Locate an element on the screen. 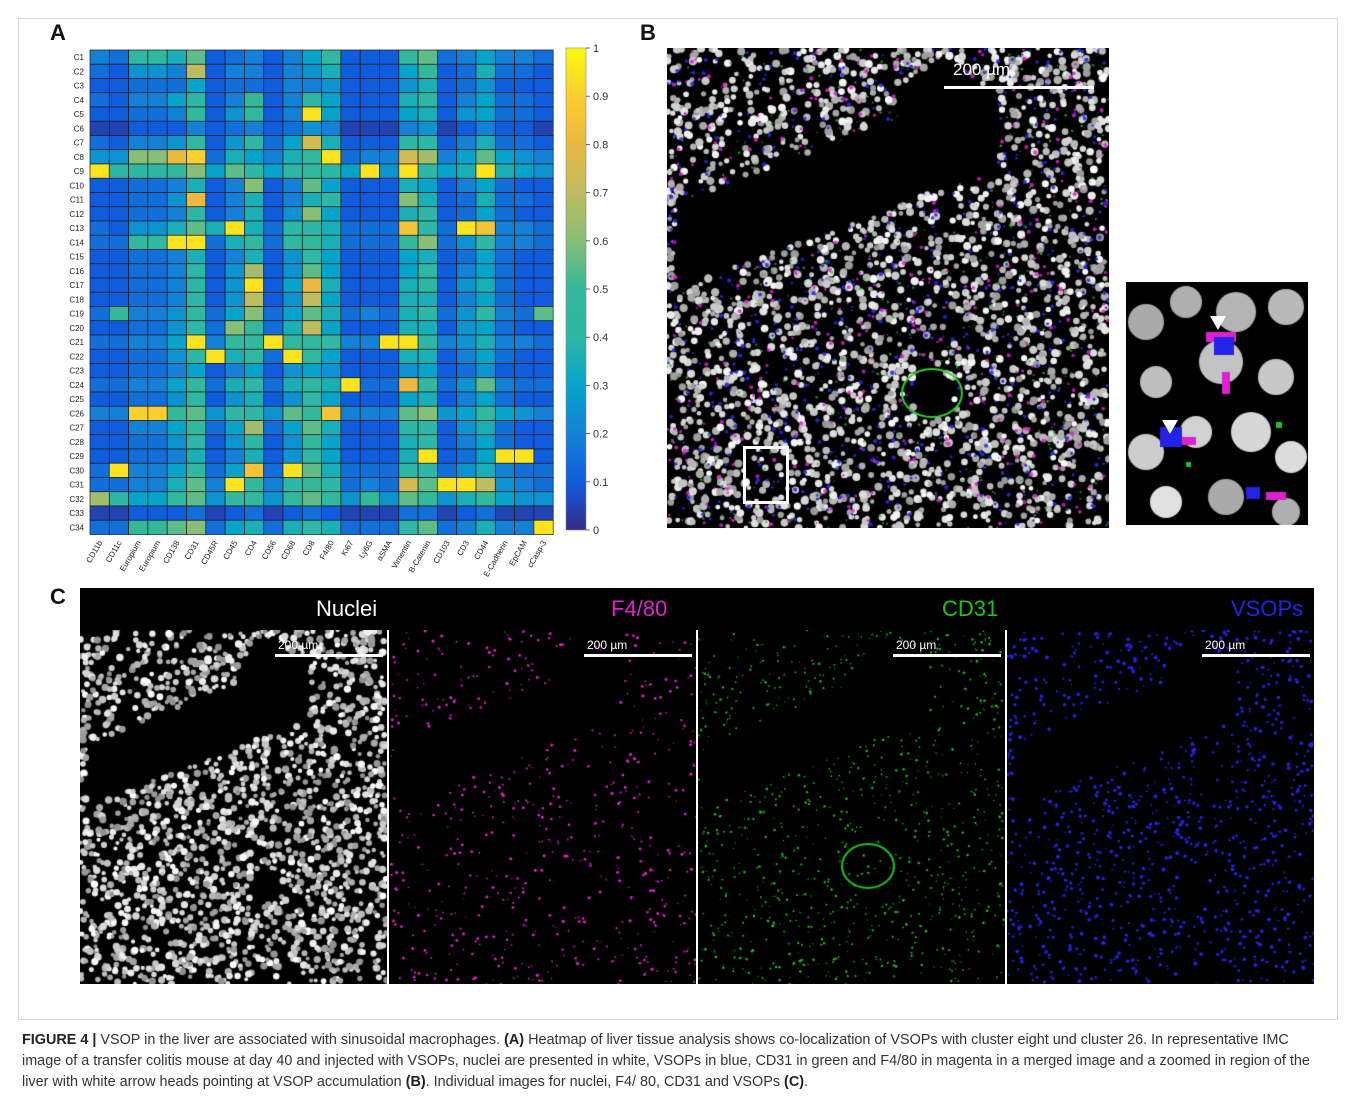  heatmap-row-label: C31 is located at coordinates (76, 485).